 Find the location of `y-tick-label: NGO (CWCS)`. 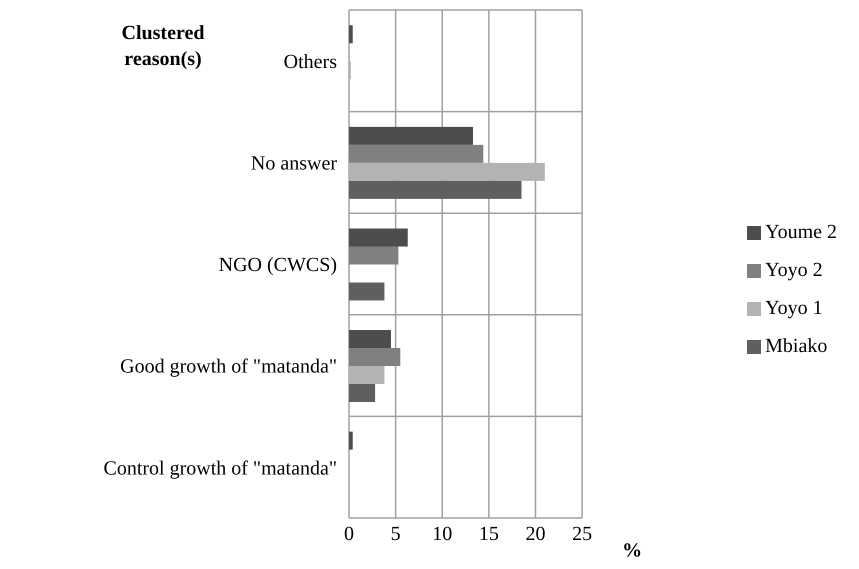

y-tick-label: NGO (CWCS) is located at coordinates (277, 265).